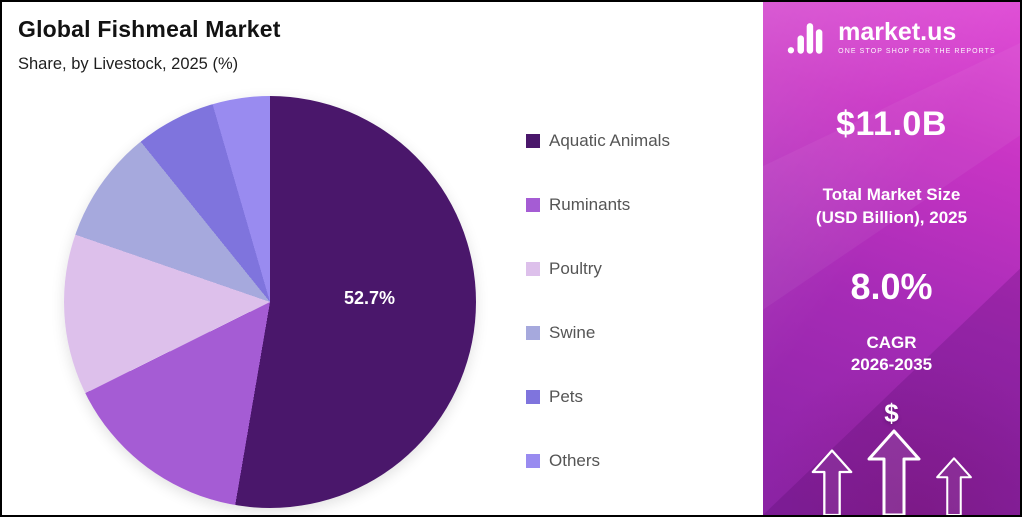 The image size is (1022, 517). What do you see at coordinates (609, 140) in the screenshot?
I see `legend-label: Aquatic Animals` at bounding box center [609, 140].